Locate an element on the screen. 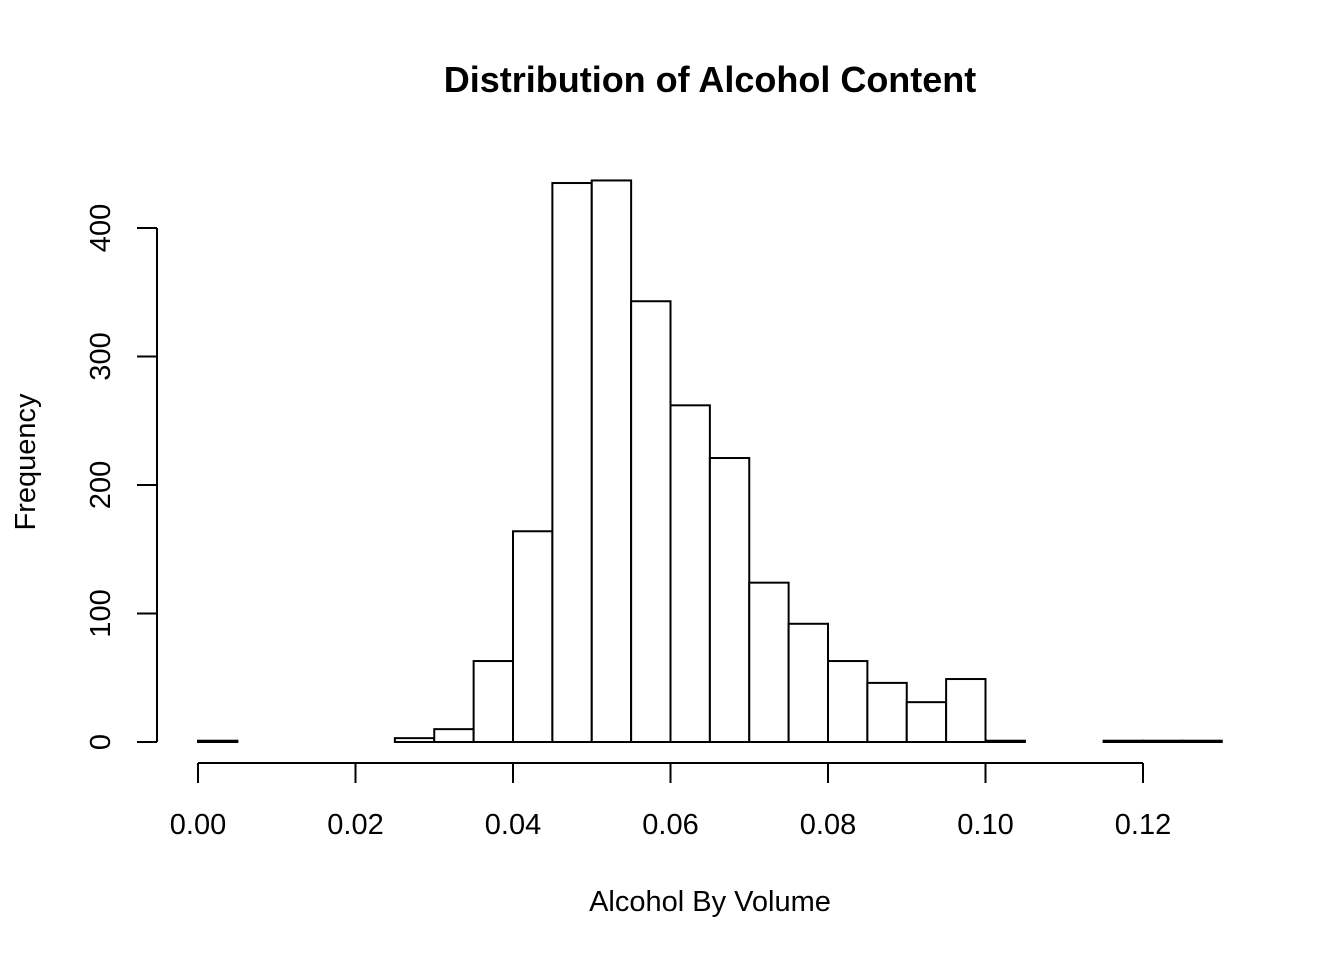 The height and width of the screenshot is (960, 1344). x-tick-label: 0.10 is located at coordinates (985, 825).